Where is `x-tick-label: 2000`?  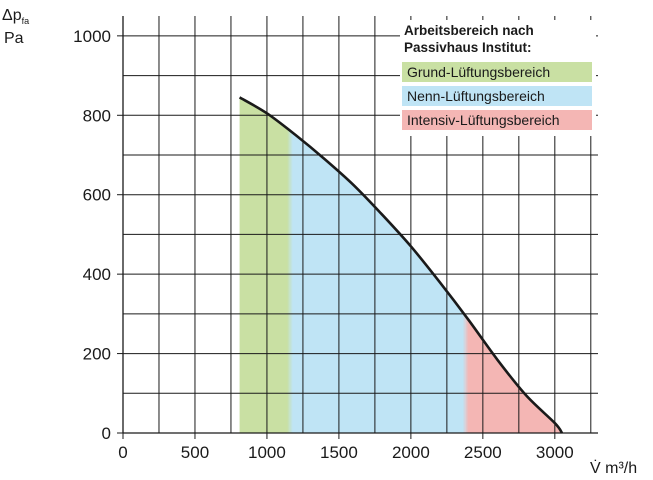
x-tick-label: 2000 is located at coordinates (411, 452).